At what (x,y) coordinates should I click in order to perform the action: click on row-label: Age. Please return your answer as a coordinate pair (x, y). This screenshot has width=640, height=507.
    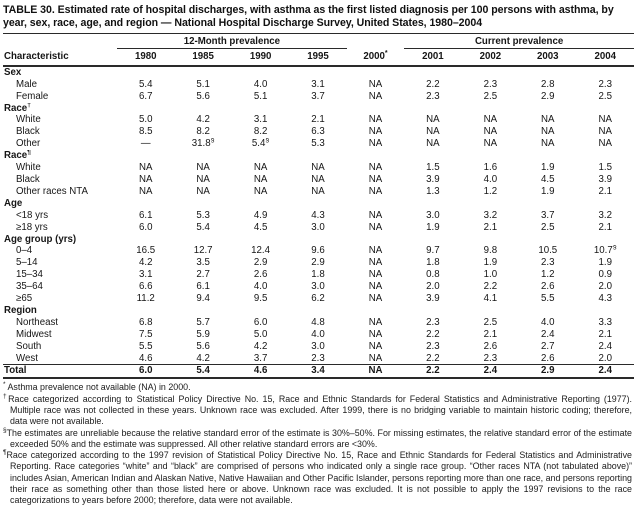
    Looking at the image, I should click on (13, 203).